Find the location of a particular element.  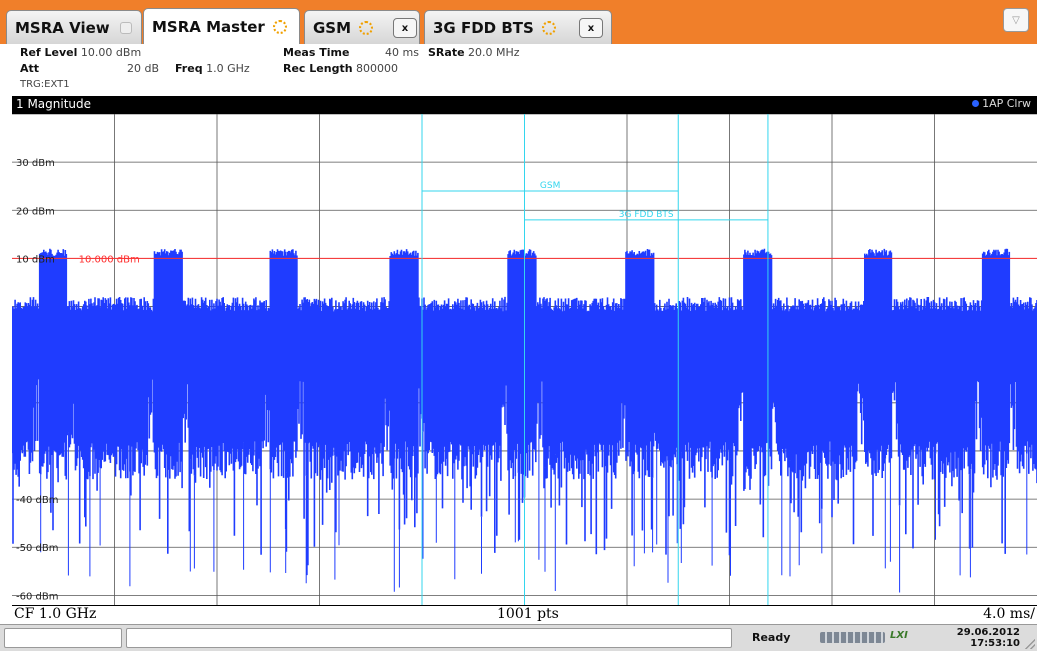

trace-dot-icon is located at coordinates (976, 103).